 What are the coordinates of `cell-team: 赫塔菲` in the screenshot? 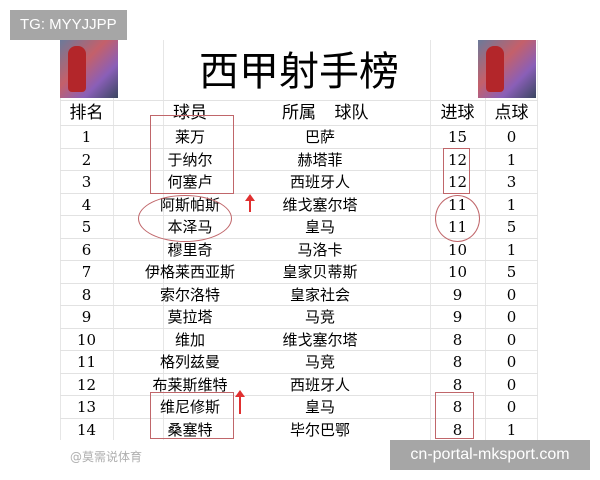 It's located at (320, 159).